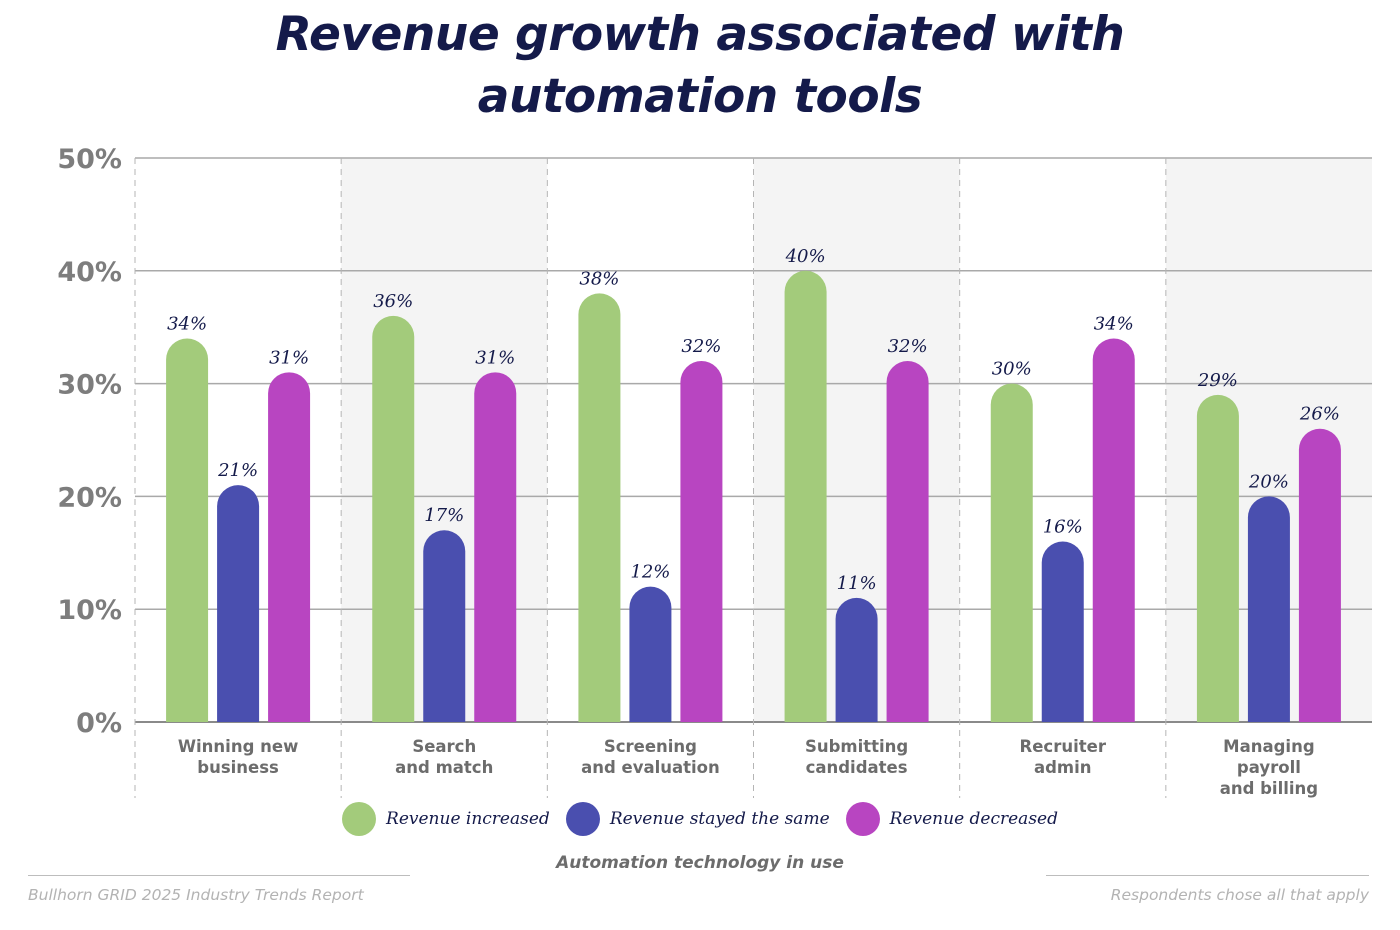  What do you see at coordinates (650, 757) in the screenshot?
I see `category-label: Screening and evaluation` at bounding box center [650, 757].